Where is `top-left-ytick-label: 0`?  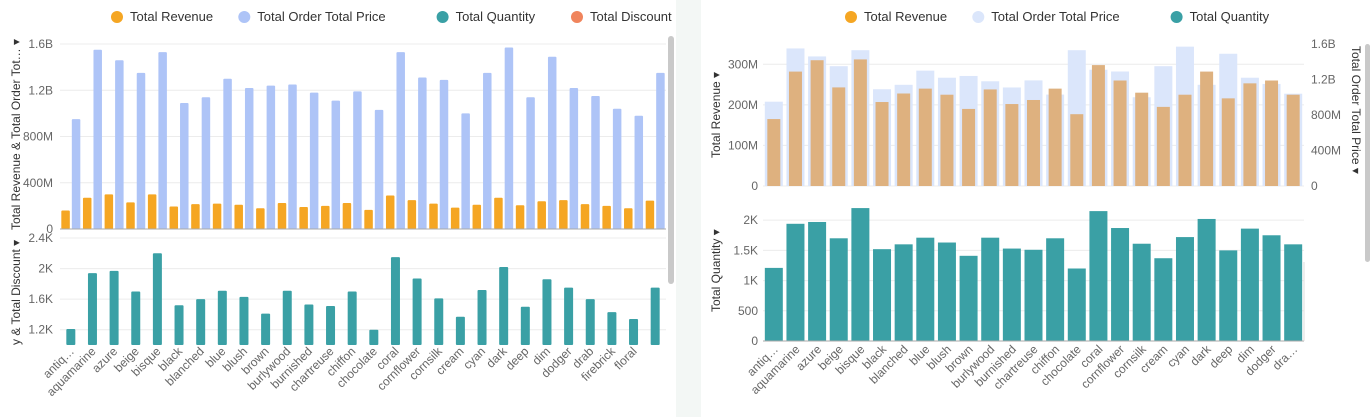 top-left-ytick-label: 0 is located at coordinates (754, 186).